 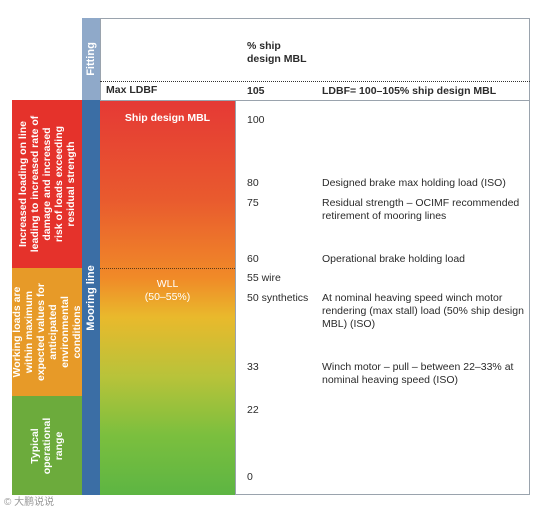 I want to click on pct-header-line1: % ship, so click(x=264, y=46).